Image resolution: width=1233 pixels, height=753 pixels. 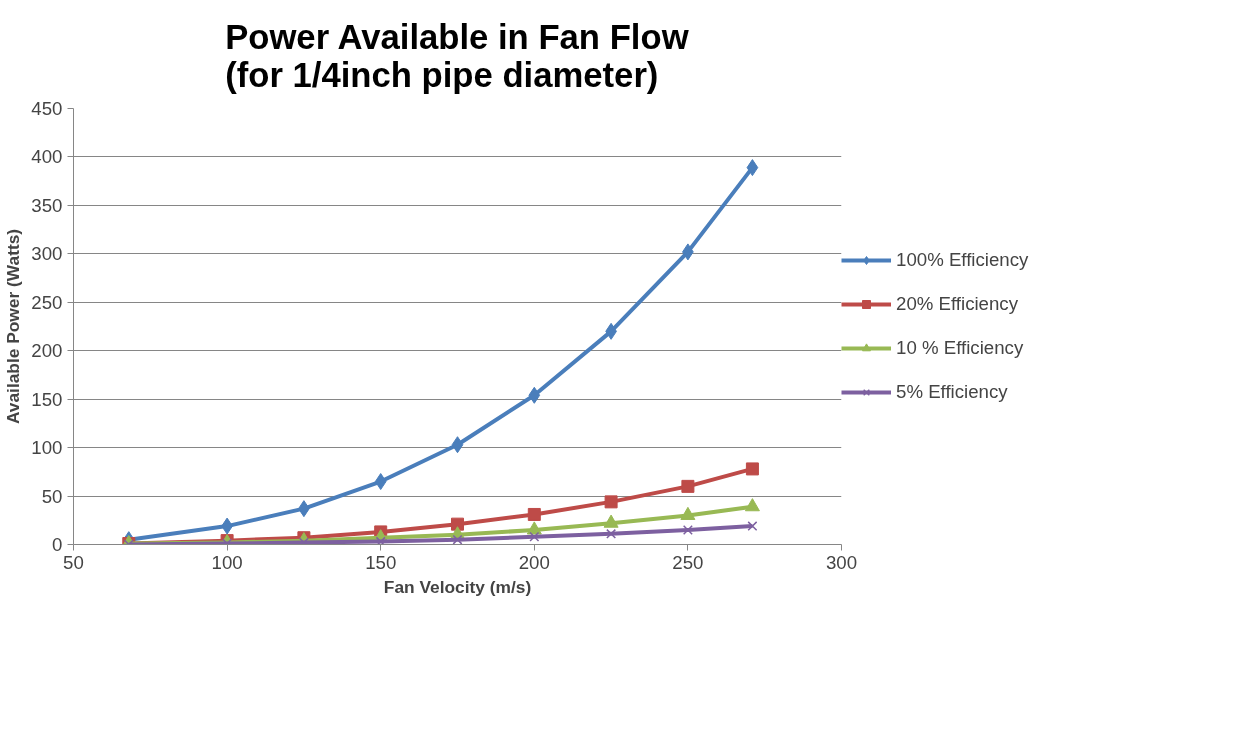 I want to click on y-tick-label: 50, so click(x=52, y=496).